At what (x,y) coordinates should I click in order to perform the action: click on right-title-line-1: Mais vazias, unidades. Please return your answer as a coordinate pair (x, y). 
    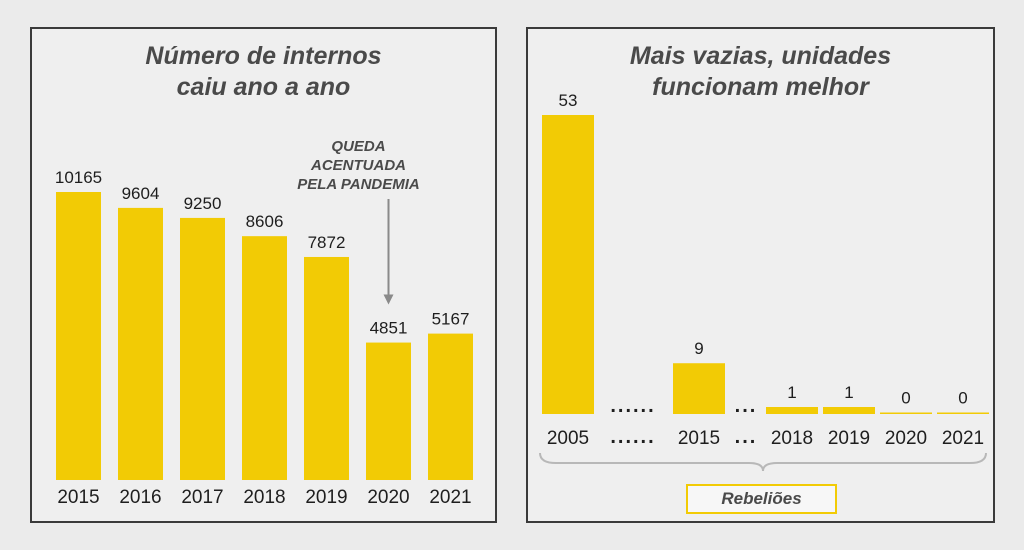
    Looking at the image, I should click on (760, 56).